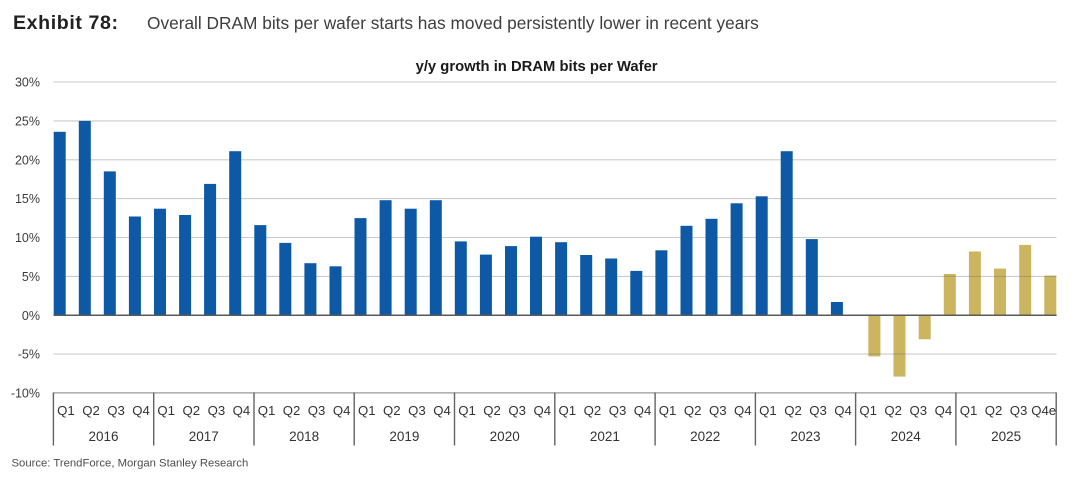 The height and width of the screenshot is (482, 1080). I want to click on svg-text: 2021, so click(605, 436).